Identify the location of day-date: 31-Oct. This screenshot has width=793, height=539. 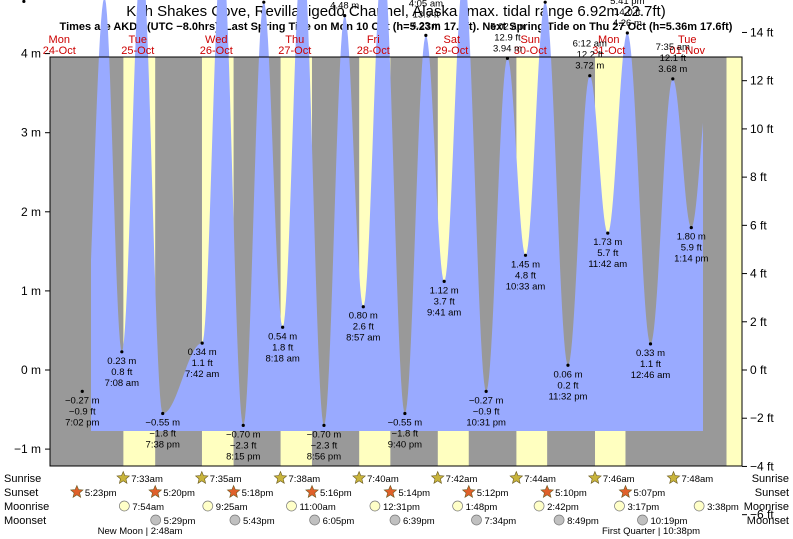
(608, 51).